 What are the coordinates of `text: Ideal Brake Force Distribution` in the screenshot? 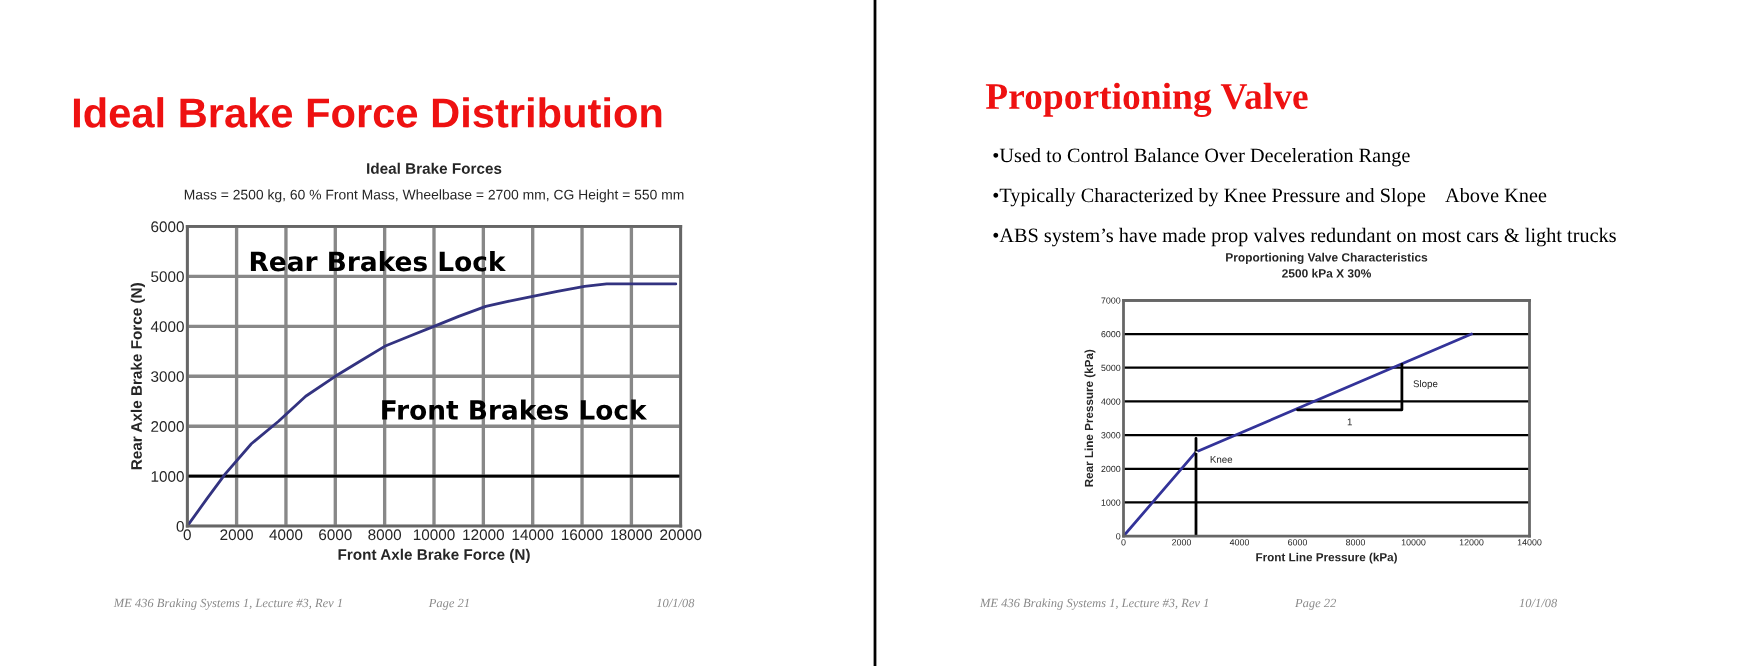 It's located at (367, 112).